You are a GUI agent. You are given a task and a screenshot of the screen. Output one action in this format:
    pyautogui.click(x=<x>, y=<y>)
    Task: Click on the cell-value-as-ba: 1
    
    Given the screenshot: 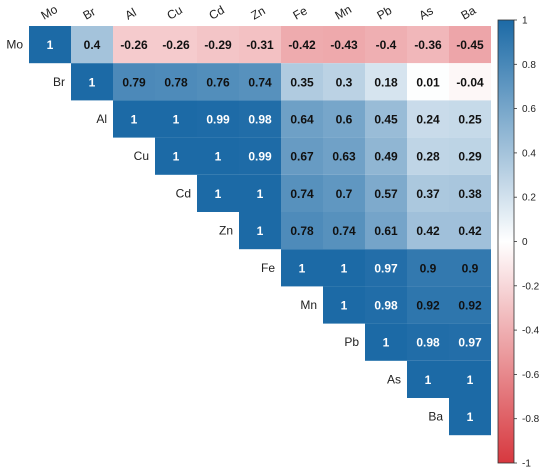 What is the action you would take?
    pyautogui.click(x=470, y=380)
    